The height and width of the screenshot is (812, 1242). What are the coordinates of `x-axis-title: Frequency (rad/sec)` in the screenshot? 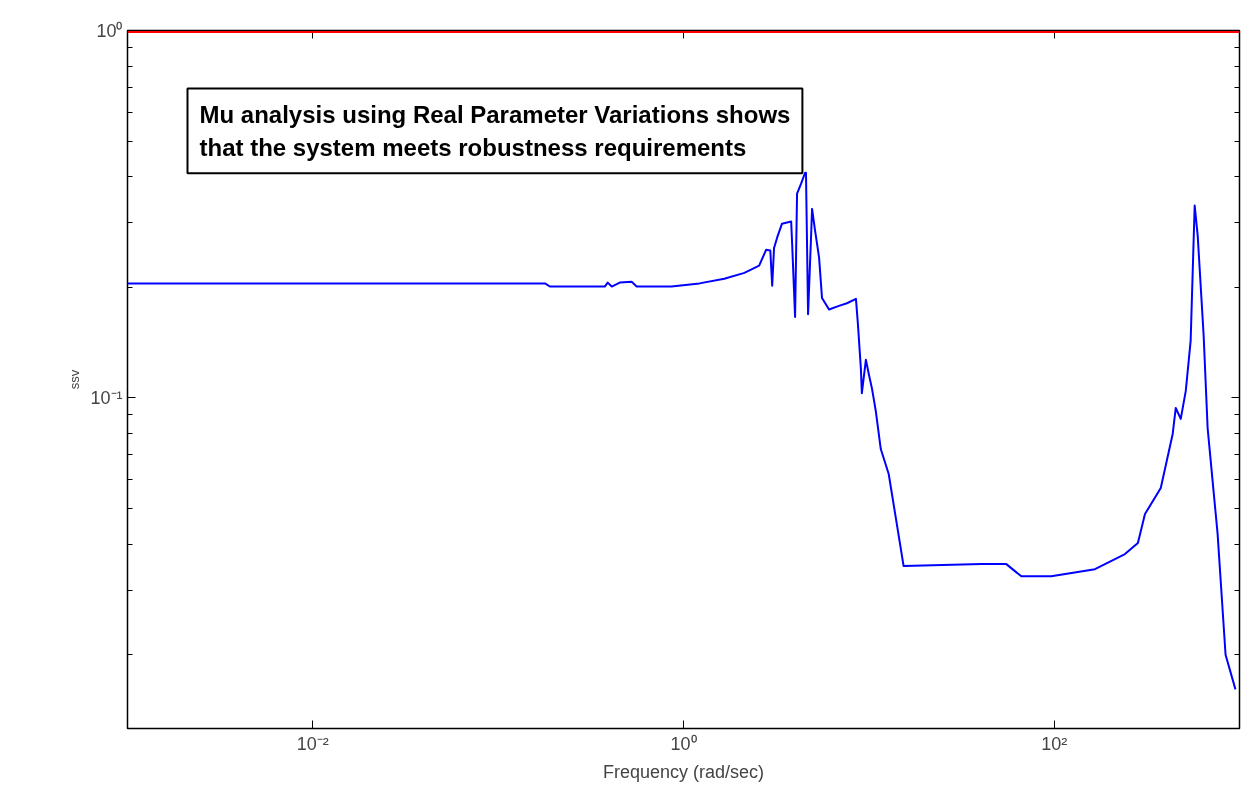 It's located at (683, 771).